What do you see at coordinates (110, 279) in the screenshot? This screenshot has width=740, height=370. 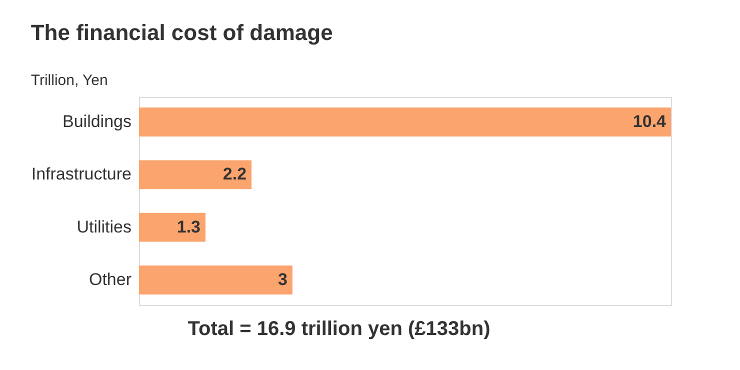 I see `y-tick-label: Other` at bounding box center [110, 279].